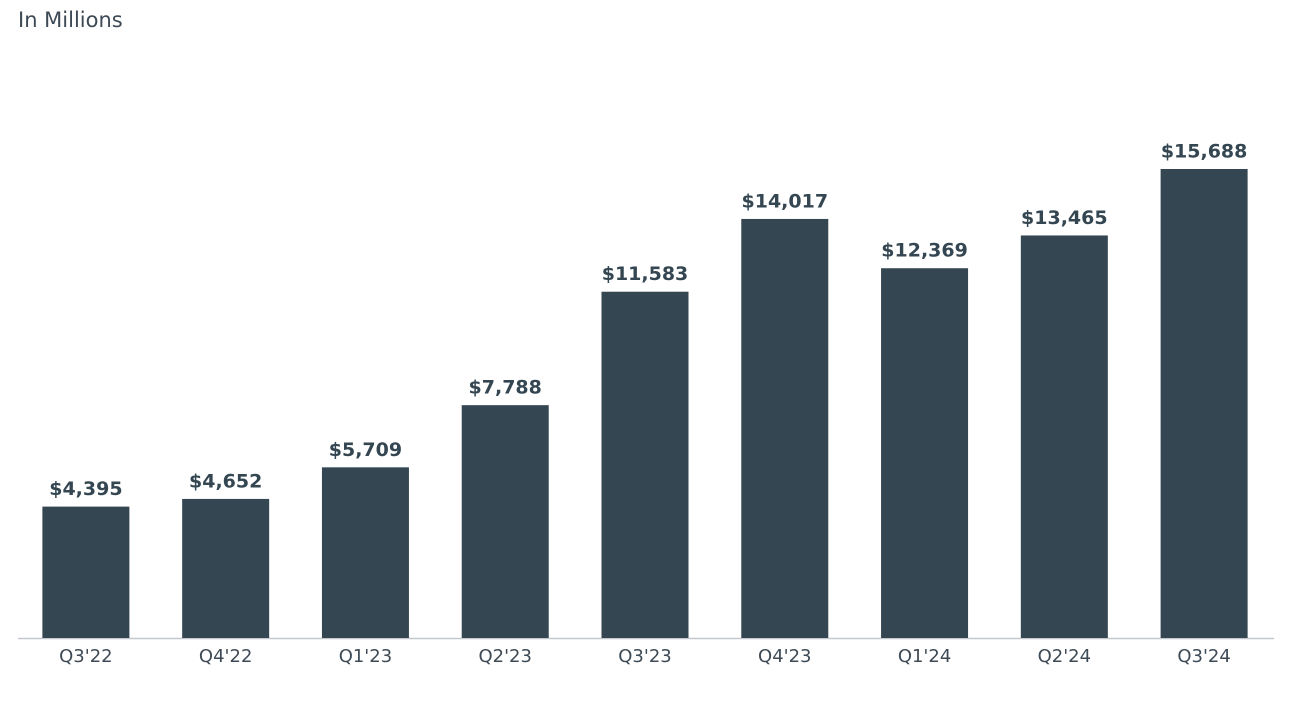 Image resolution: width=1292 pixels, height=708 pixels. Describe the element at coordinates (225, 481) in the screenshot. I see `value-label: $4,652` at that location.